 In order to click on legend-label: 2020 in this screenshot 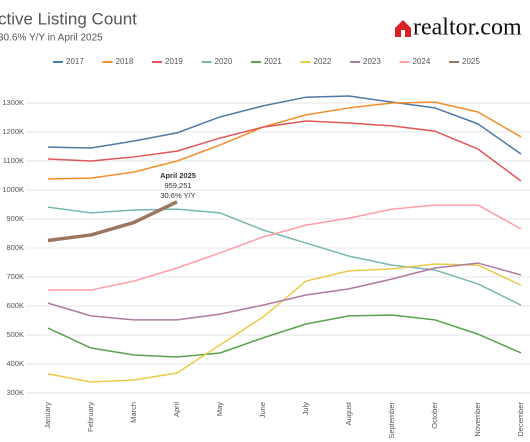, I will do `click(224, 61)`.